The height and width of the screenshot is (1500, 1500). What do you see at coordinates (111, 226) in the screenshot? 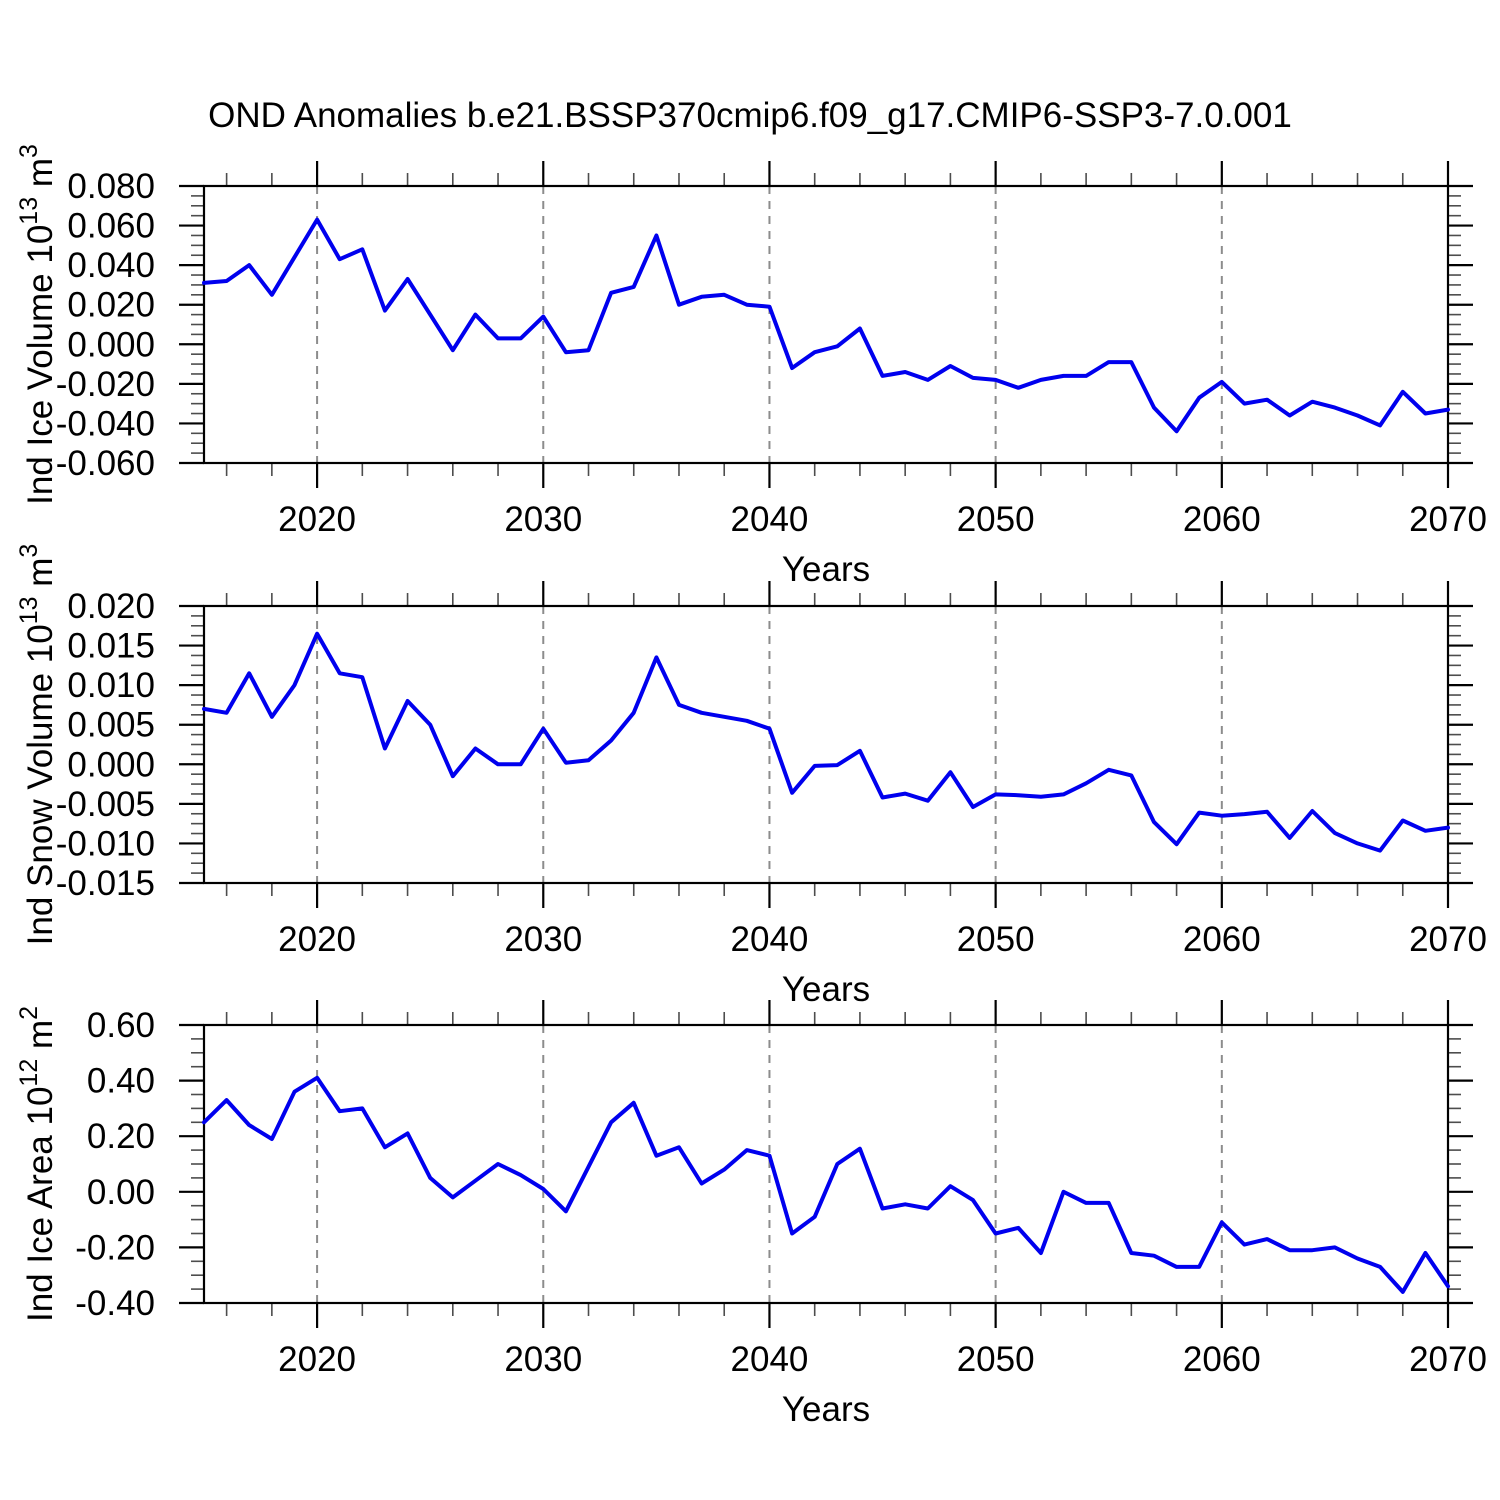
I see `y-tick-label: 0.060` at bounding box center [111, 226].